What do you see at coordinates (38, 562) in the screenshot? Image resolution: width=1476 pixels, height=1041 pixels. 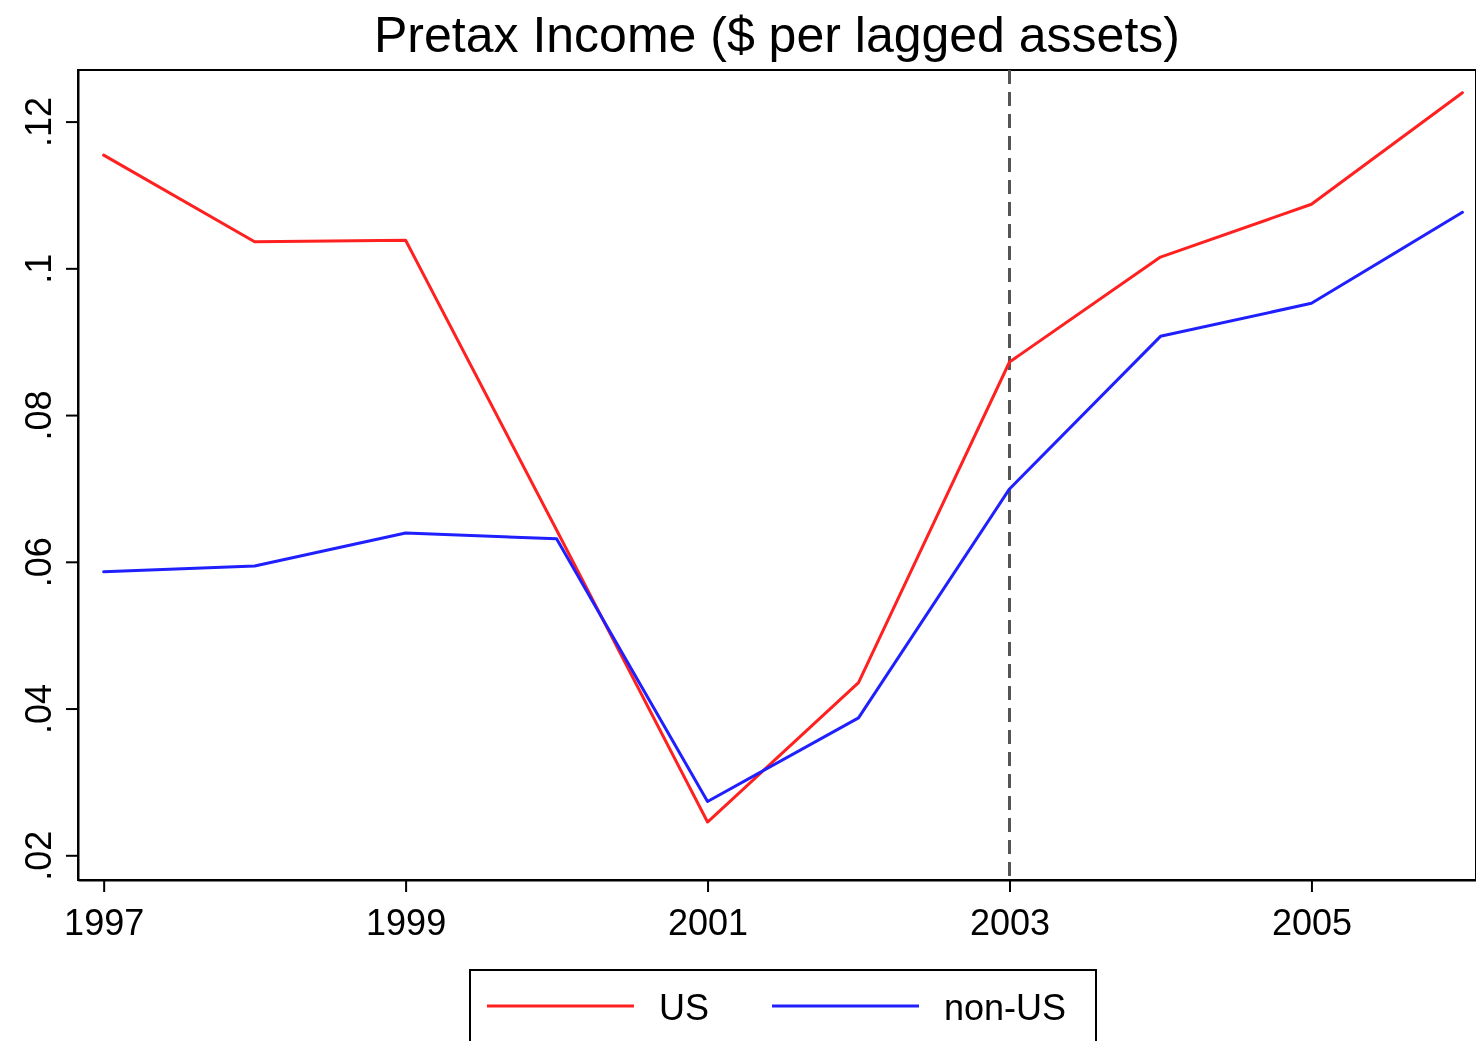 I see `y-tick-label: .06` at bounding box center [38, 562].